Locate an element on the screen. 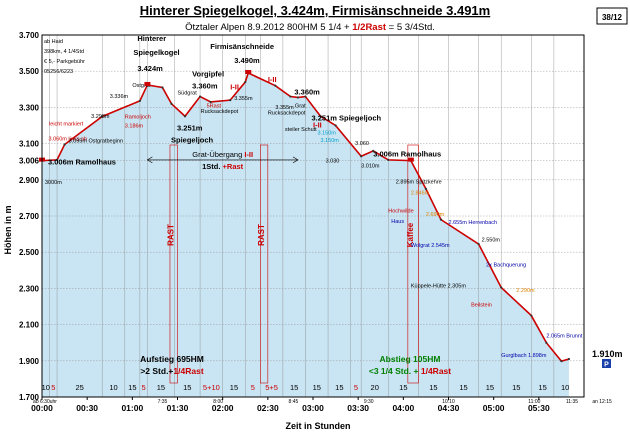  info-line: € 5,- Parkgebühr is located at coordinates (64, 62).